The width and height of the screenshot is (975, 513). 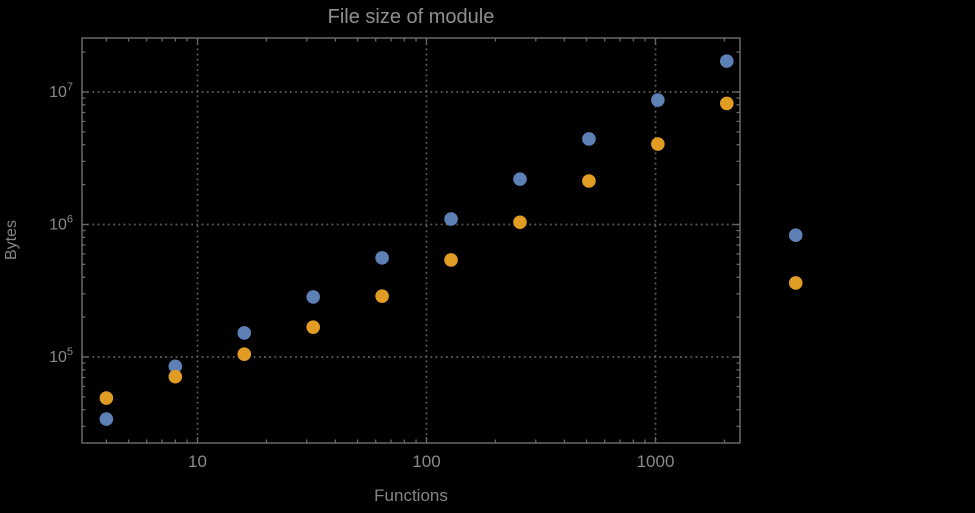 What do you see at coordinates (726, 61) in the screenshot?
I see `data-point-blue-2048` at bounding box center [726, 61].